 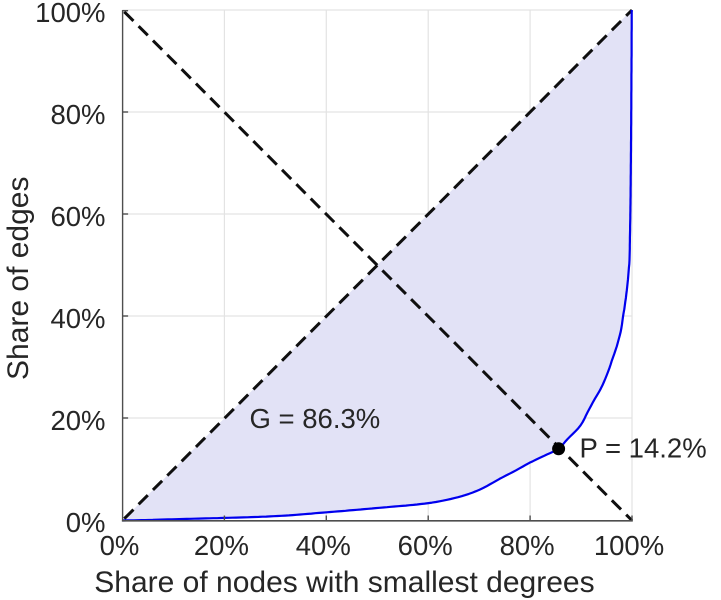 I want to click on svg-text:Share of nodes with smallest d: Share of nodes with smallest degrees, so click(x=344, y=582).